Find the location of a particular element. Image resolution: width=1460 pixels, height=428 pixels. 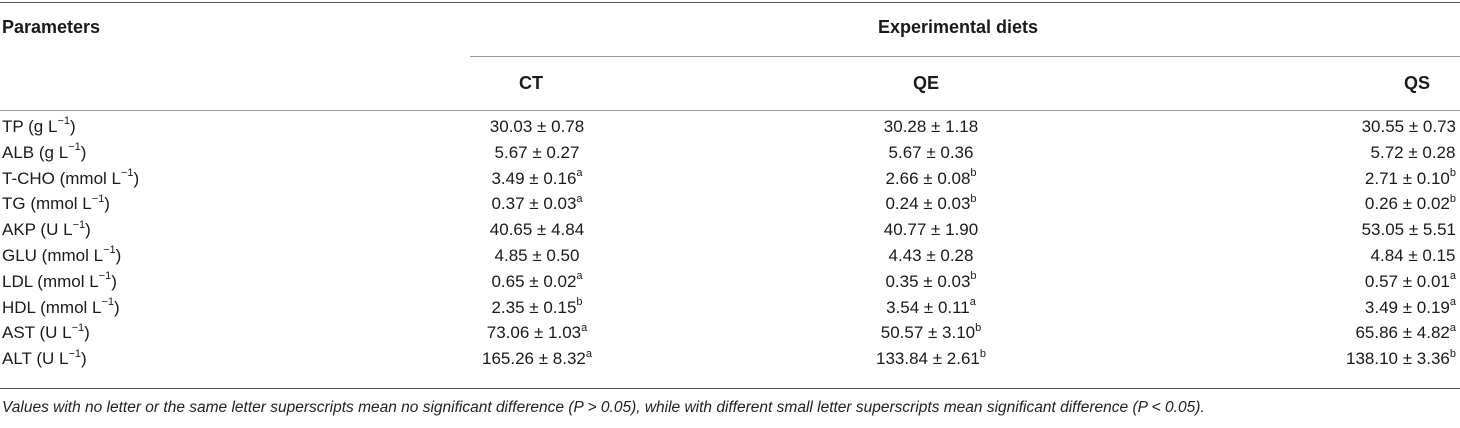

value-cell: 53.05 ± 5.51 is located at coordinates (1409, 230).